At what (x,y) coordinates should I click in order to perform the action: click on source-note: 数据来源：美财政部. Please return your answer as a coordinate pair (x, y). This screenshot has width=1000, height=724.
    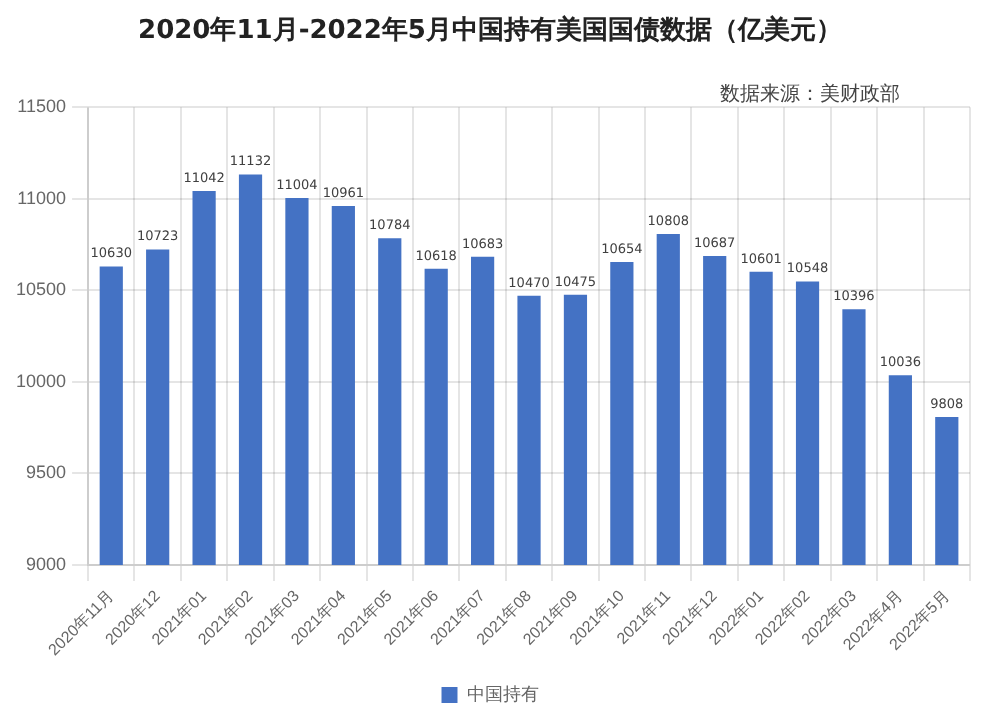
    Looking at the image, I should click on (810, 94).